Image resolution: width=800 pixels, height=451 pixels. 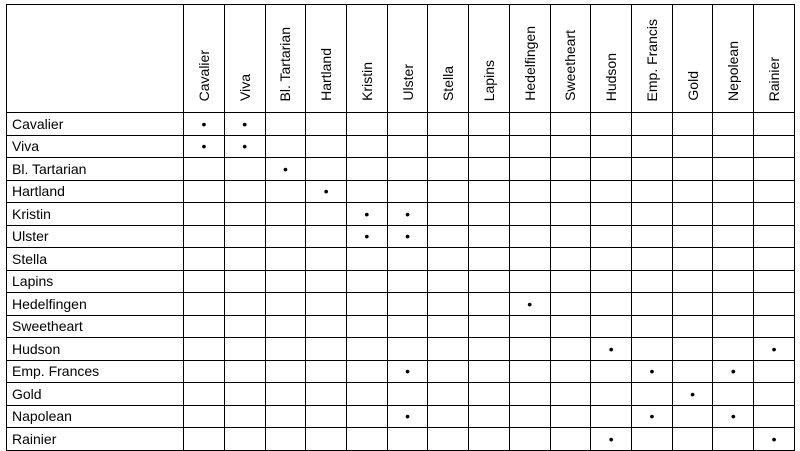 I want to click on table-row: Napolean • • •, so click(x=400, y=416).